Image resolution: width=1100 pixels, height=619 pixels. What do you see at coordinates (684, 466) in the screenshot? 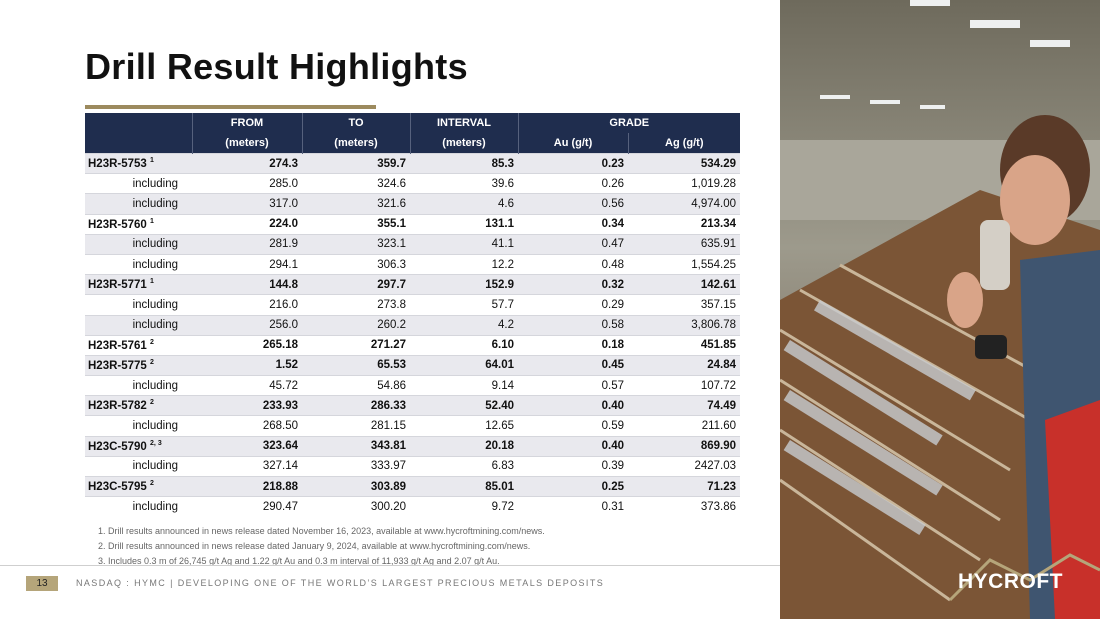
I see `value-cell: 2427.03` at bounding box center [684, 466].